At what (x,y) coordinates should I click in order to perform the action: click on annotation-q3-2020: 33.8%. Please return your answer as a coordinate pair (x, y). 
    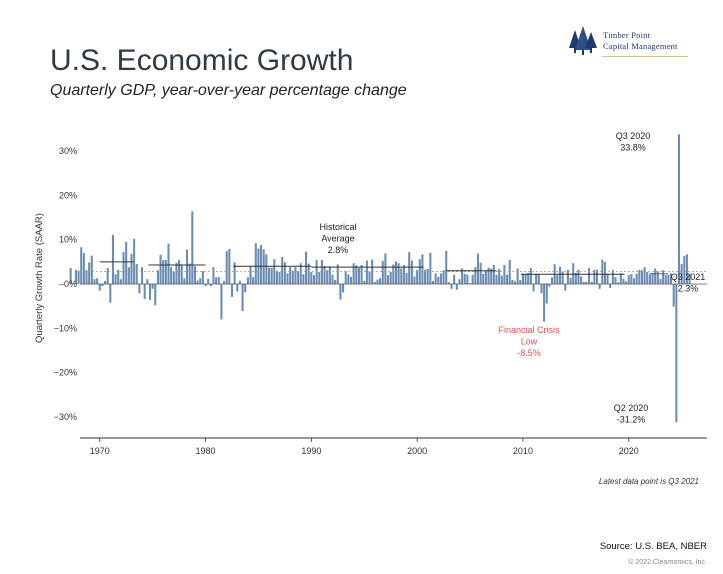
    Looking at the image, I should click on (633, 148).